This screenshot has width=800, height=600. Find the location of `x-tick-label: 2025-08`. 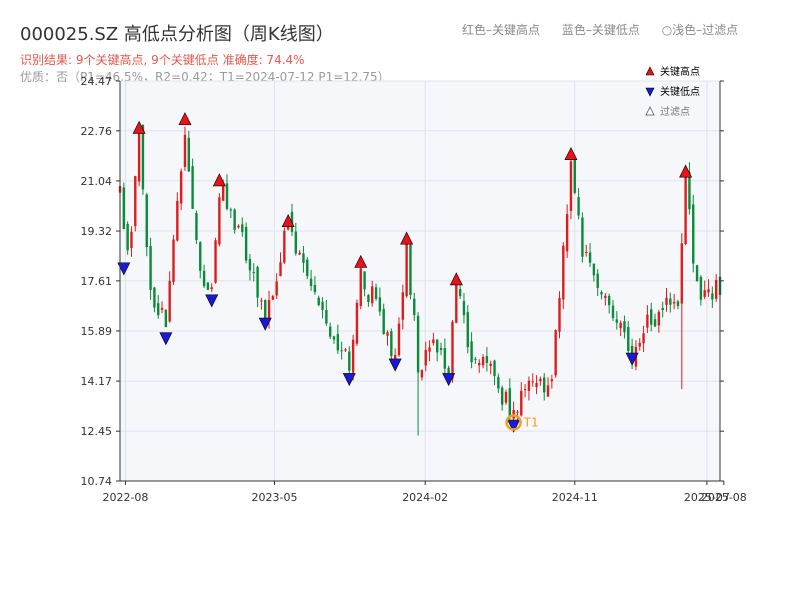

x-tick-label: 2025-08 is located at coordinates (724, 497).